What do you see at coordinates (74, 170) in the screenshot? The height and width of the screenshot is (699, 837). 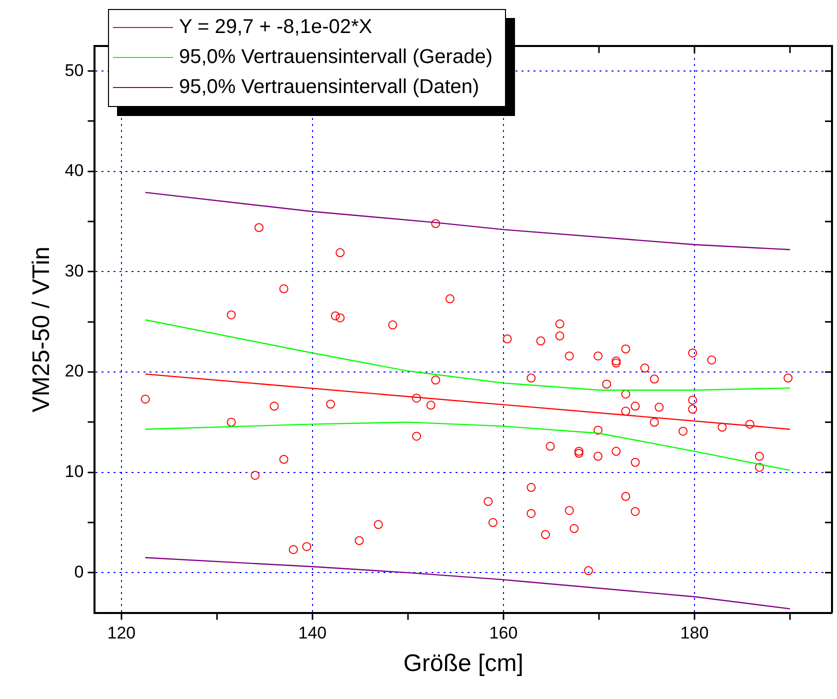 I see `y-tick-label: 40` at bounding box center [74, 170].